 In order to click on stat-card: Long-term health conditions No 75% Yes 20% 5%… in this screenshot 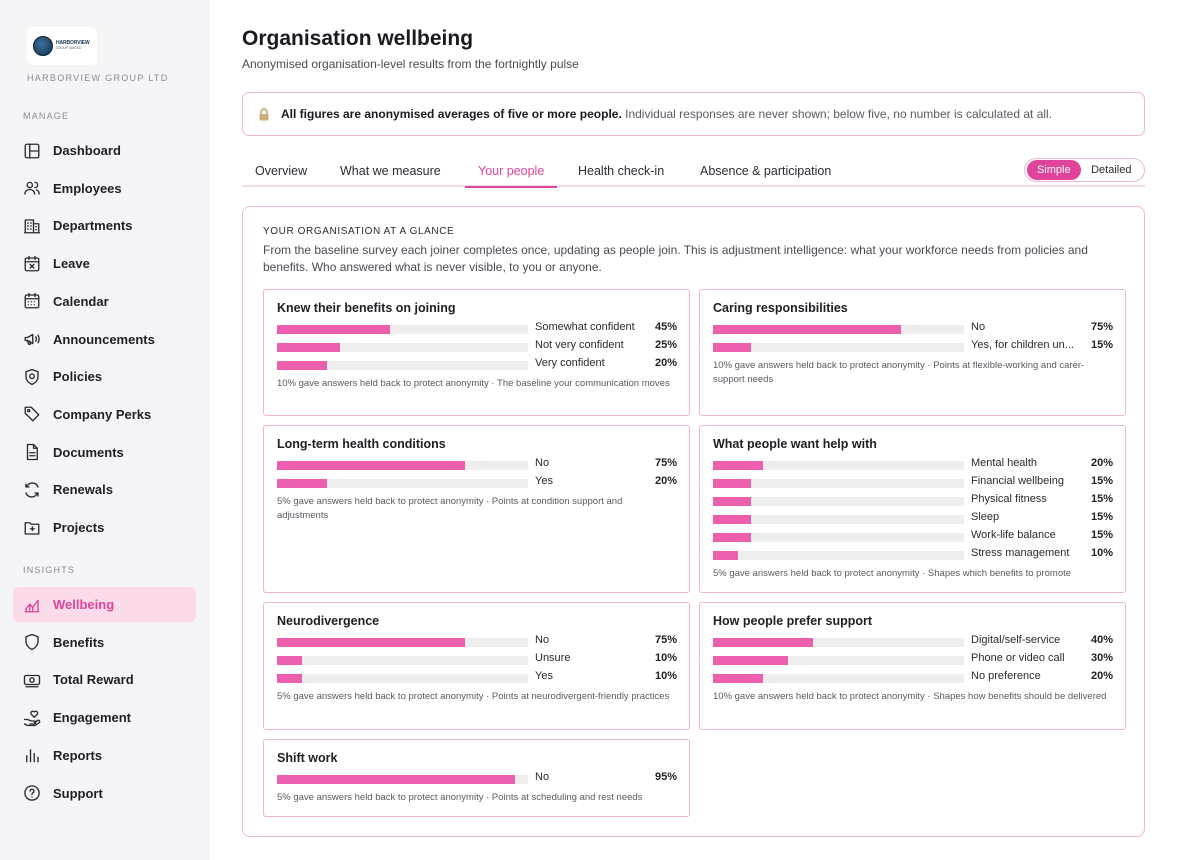, I will do `click(476, 509)`.